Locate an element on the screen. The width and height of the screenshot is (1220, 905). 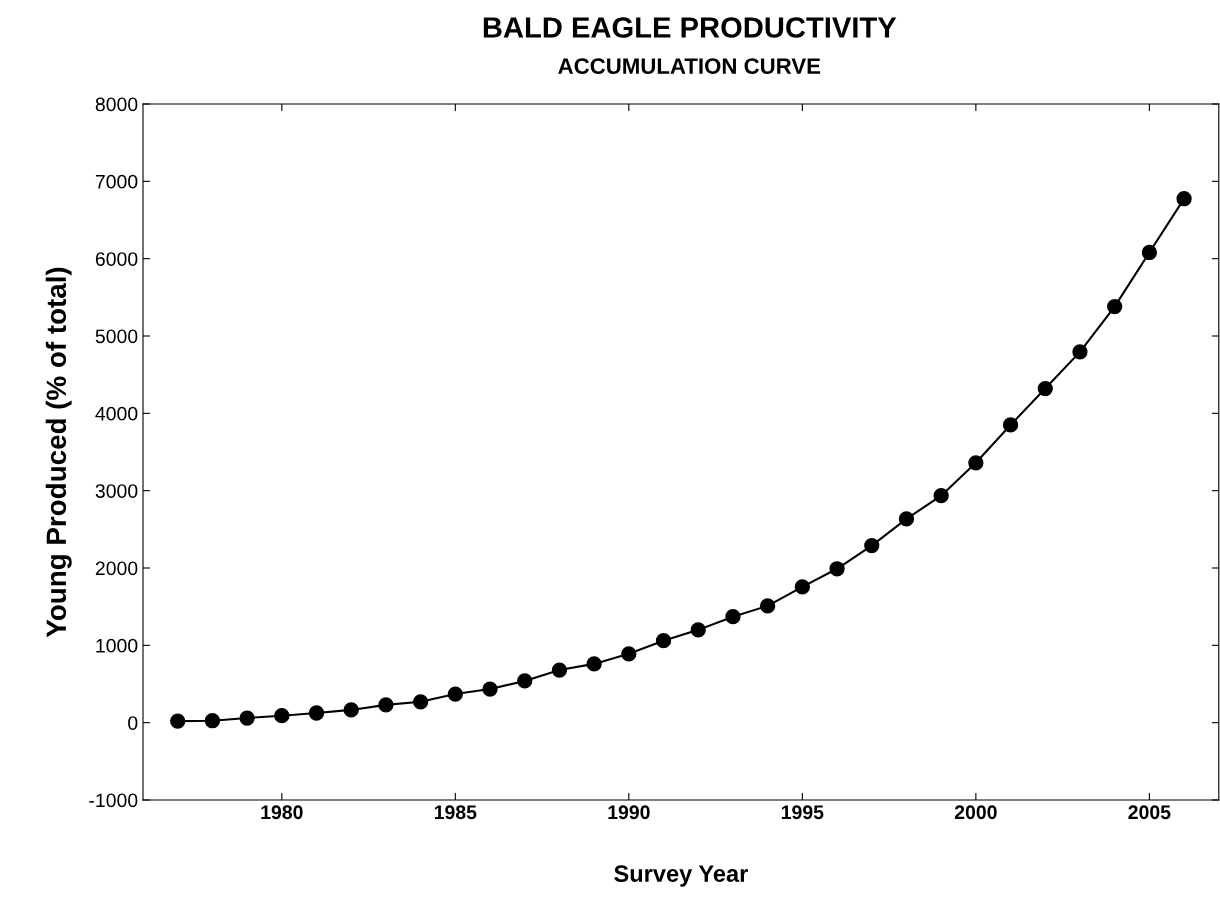
chart-subtitle: ACCUMULATION CURVE is located at coordinates (689, 66).